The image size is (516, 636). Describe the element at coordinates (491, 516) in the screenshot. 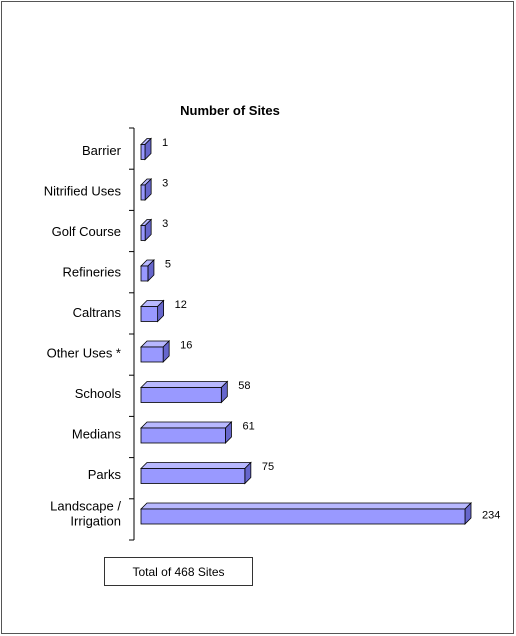

I see `data-label: 234` at that location.